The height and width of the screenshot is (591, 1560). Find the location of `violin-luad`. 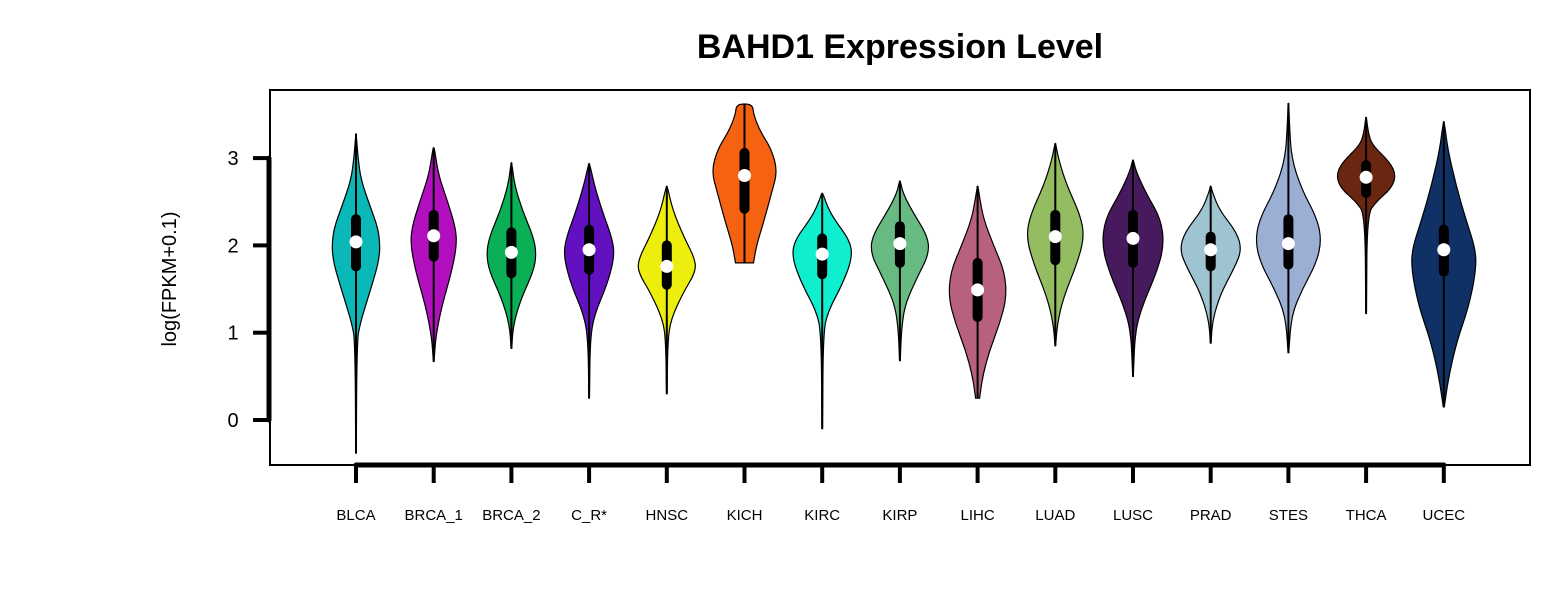

violin-luad is located at coordinates (1055, 244).